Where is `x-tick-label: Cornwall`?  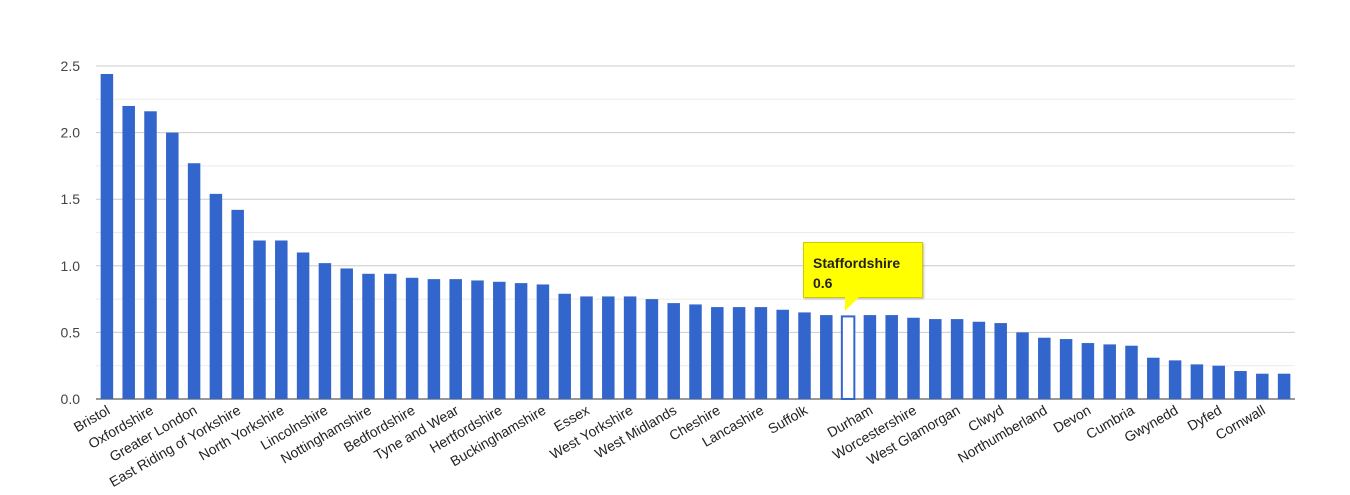 x-tick-label: Cornwall is located at coordinates (1240, 422).